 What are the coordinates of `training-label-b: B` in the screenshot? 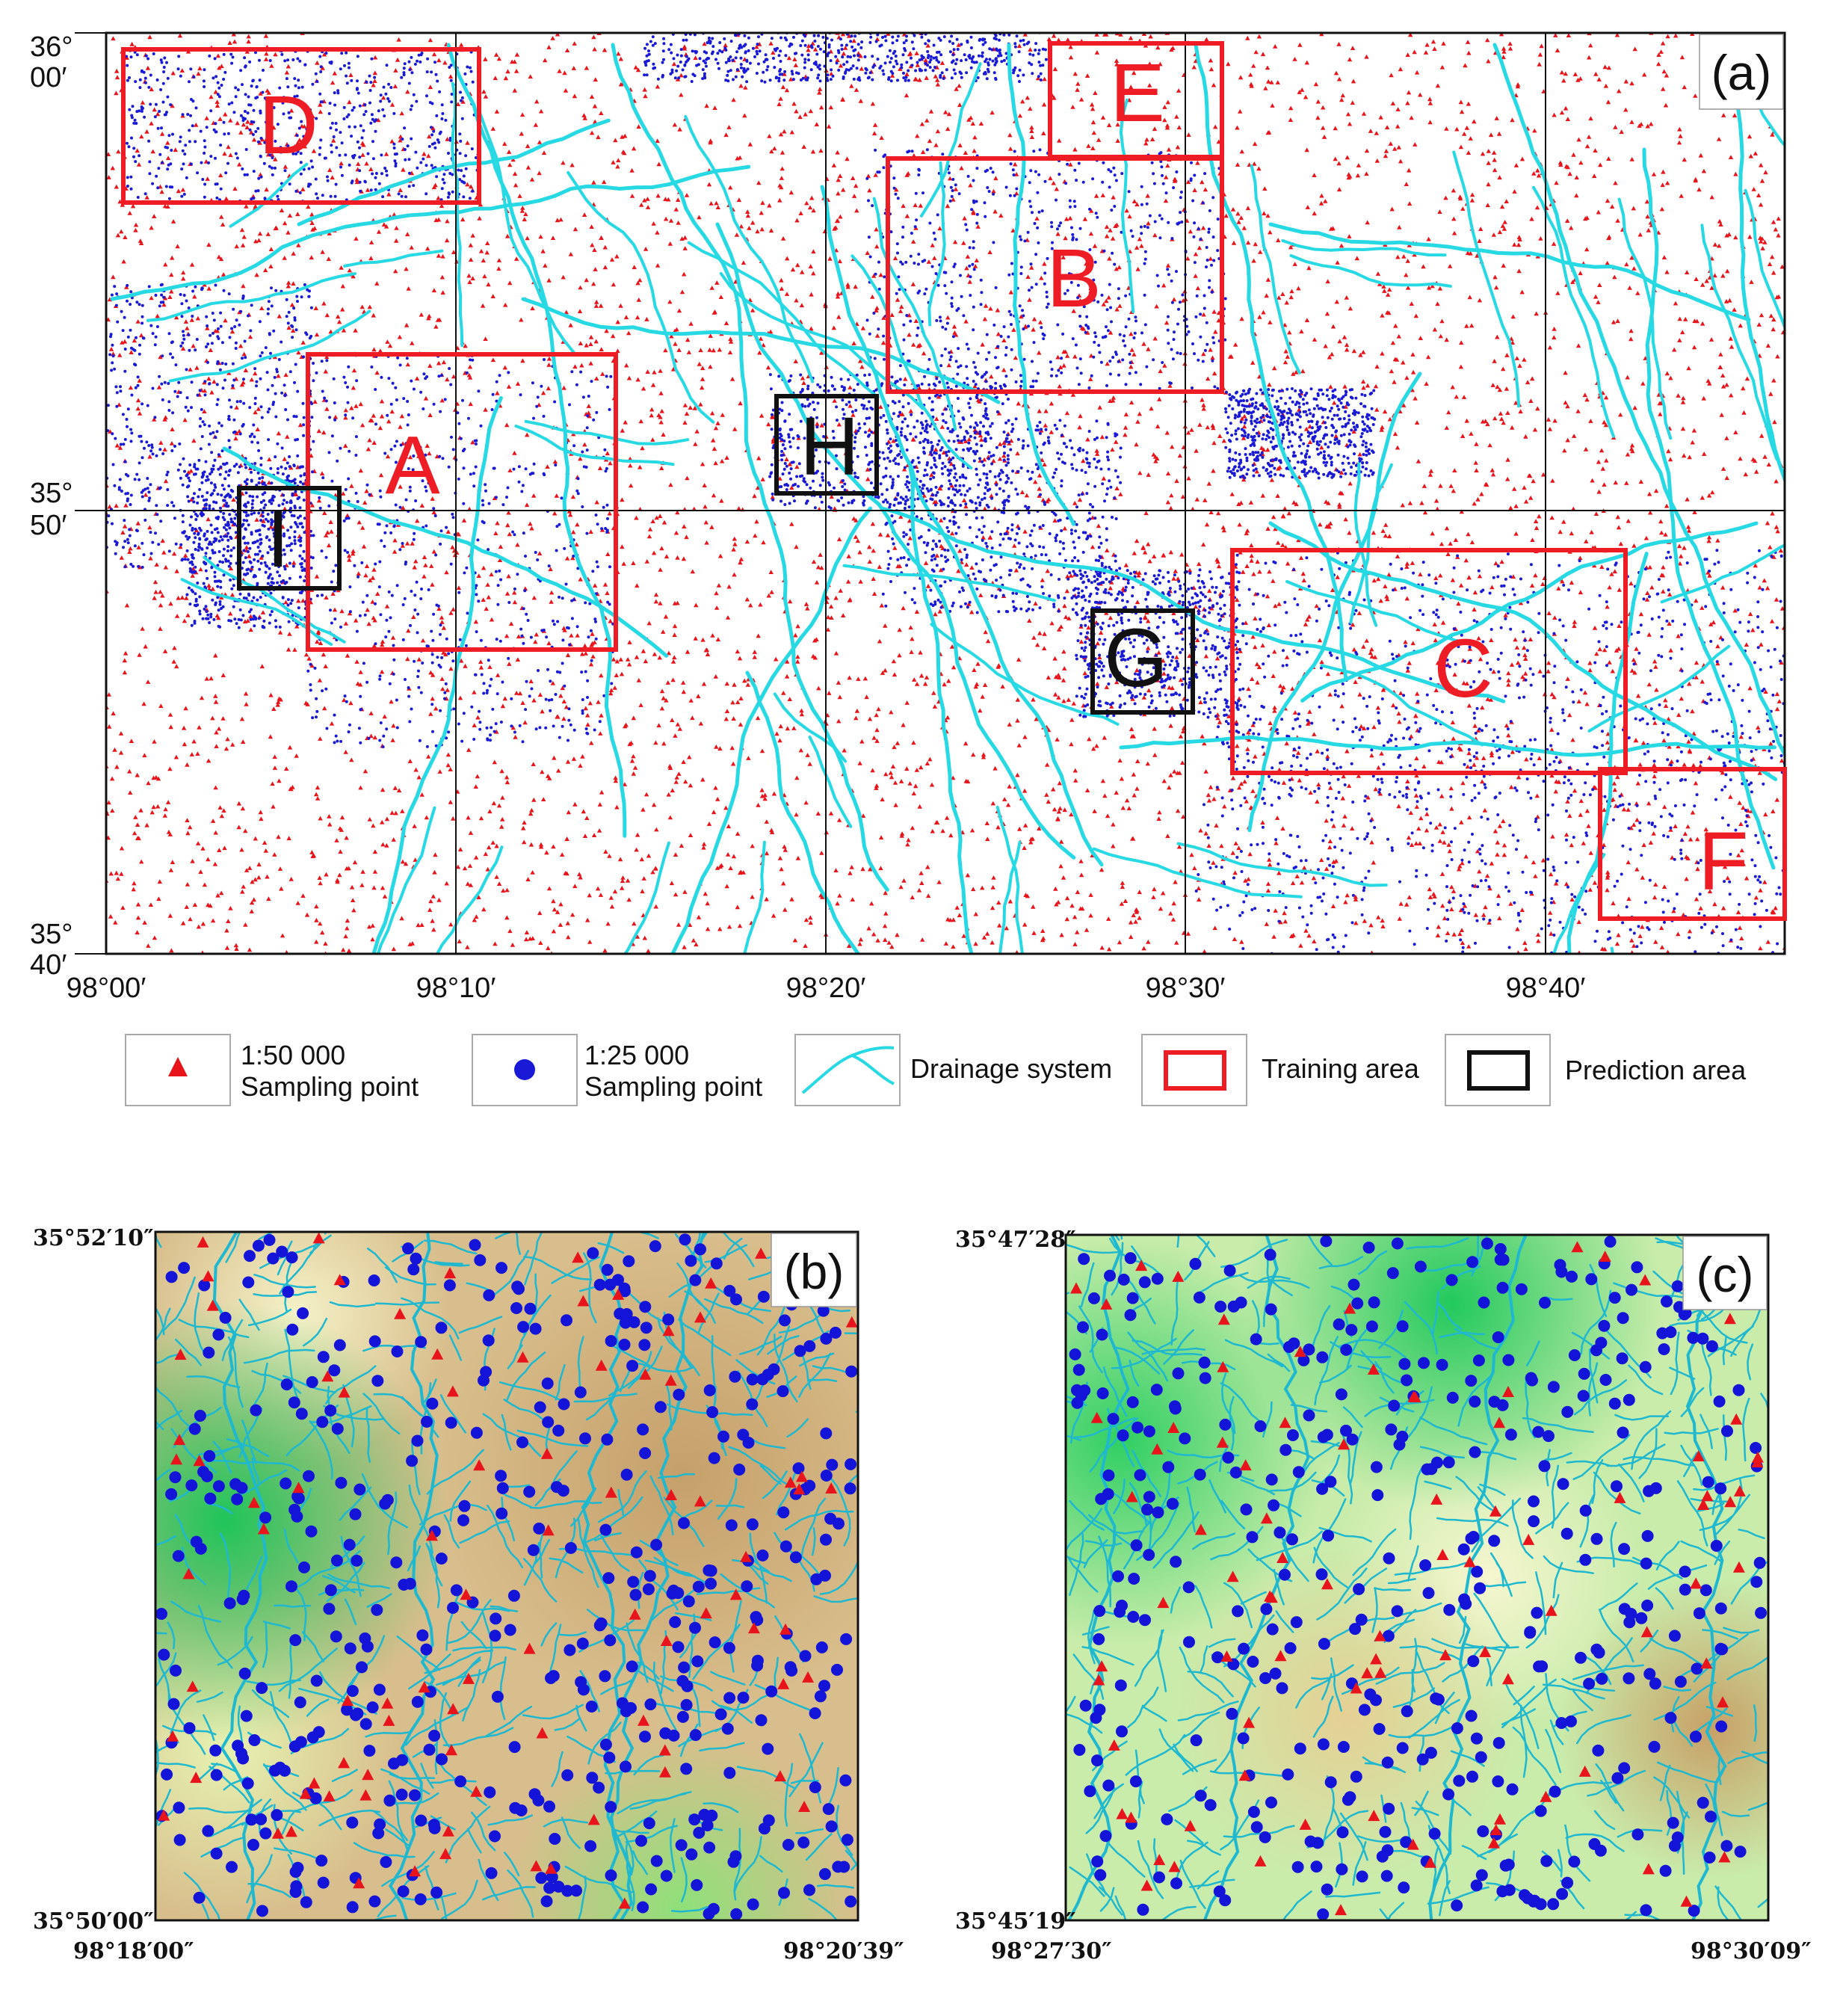 It's located at (1074, 278).